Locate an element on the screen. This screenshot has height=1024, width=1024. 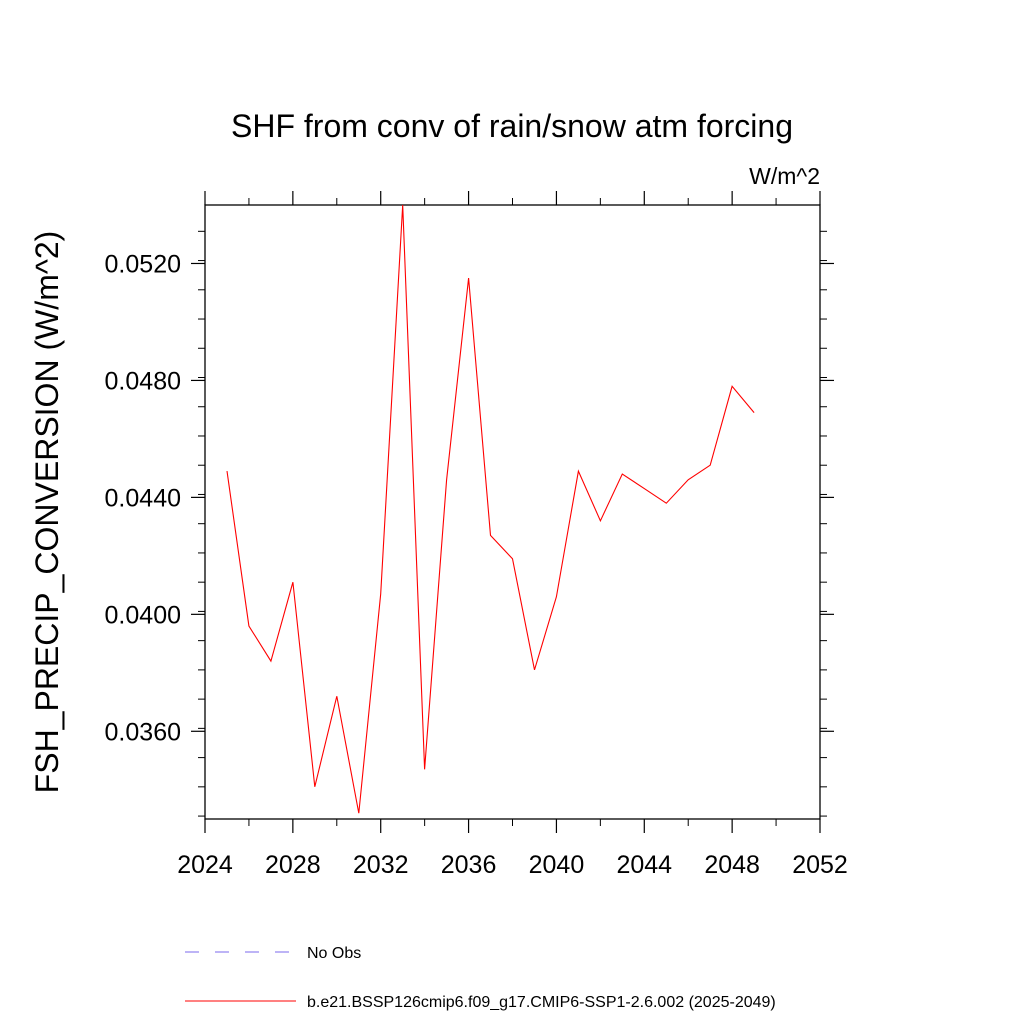
x-tick-labels: 2024 2028 2032 2036 2040 2044 2048 2052 is located at coordinates (512, 865).